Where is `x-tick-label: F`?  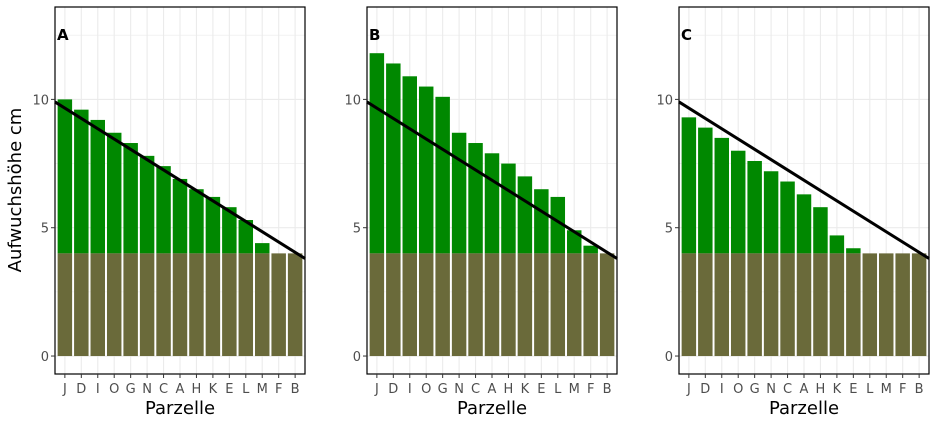 x-tick-label: F is located at coordinates (902, 389).